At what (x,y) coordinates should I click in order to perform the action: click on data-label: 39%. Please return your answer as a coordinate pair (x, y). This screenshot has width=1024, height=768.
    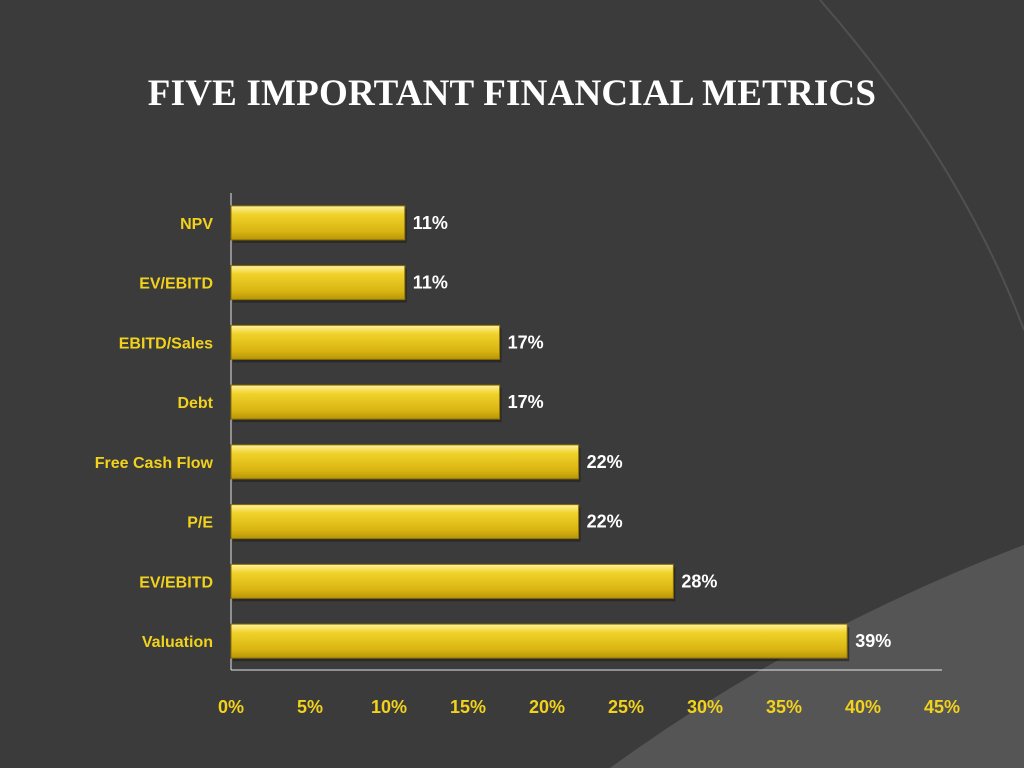
    Looking at the image, I should click on (873, 641).